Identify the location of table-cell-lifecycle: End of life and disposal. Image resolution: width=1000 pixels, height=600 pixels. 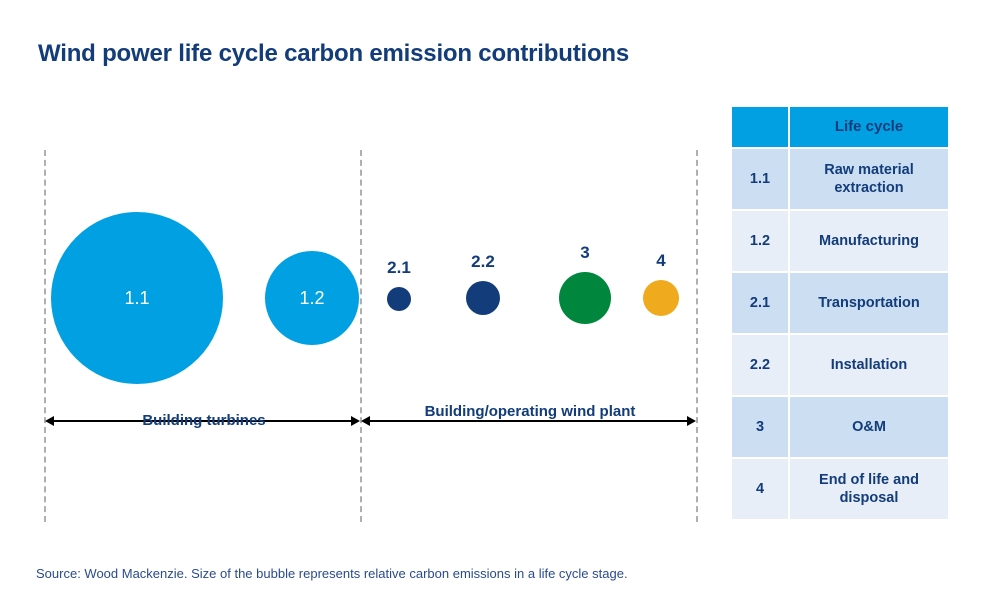
(869, 489).